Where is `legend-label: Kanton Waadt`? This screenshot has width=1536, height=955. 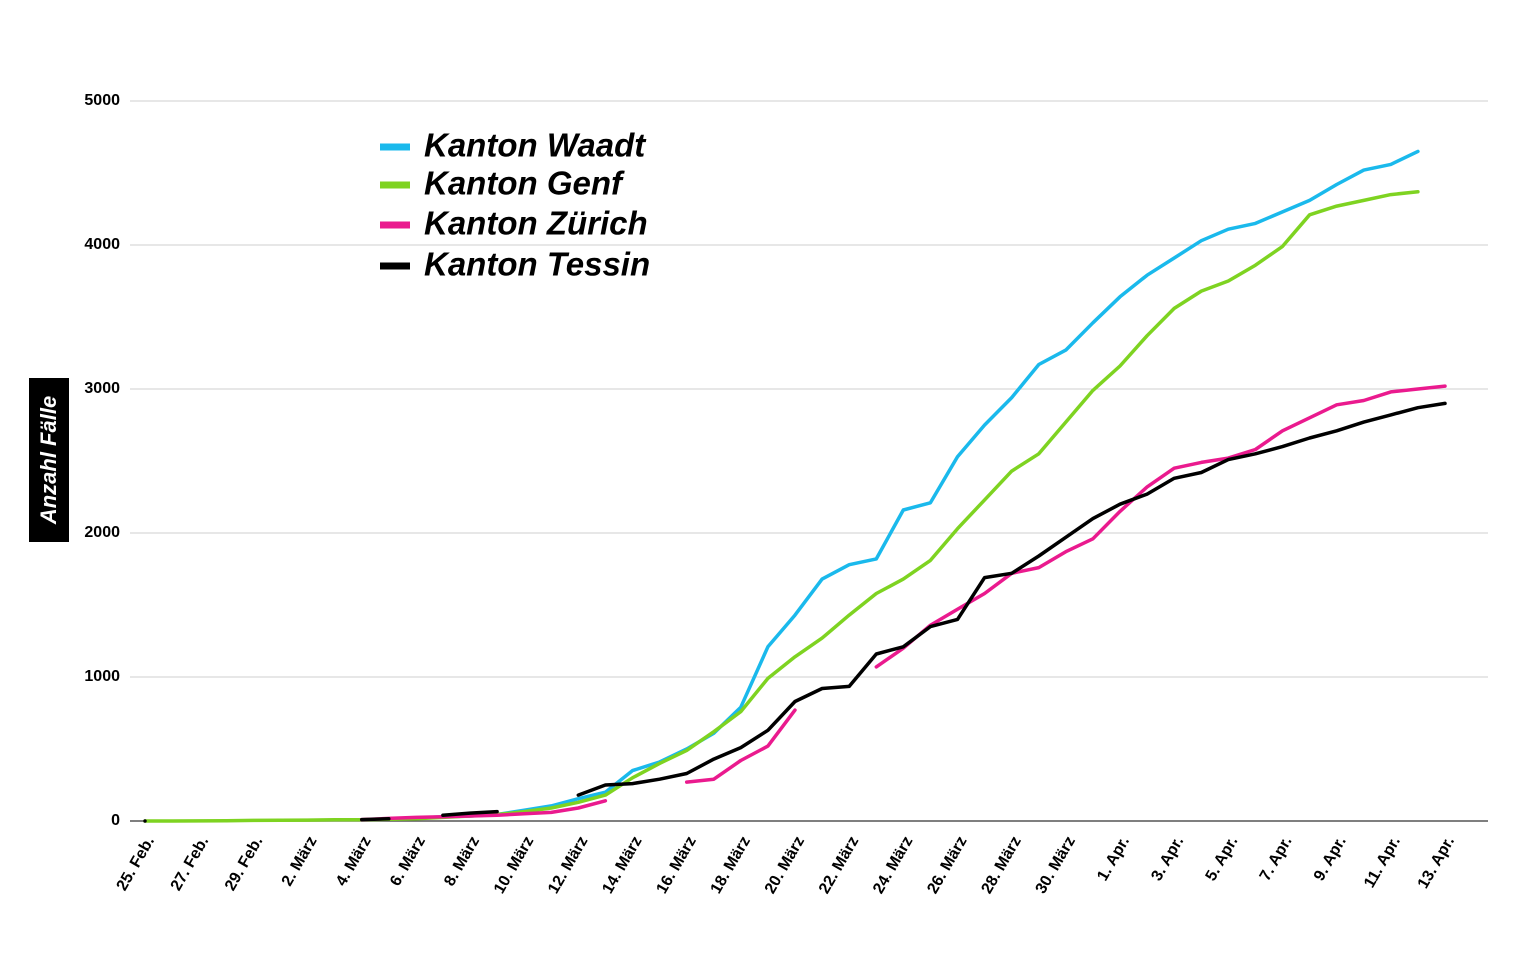 legend-label: Kanton Waadt is located at coordinates (535, 145).